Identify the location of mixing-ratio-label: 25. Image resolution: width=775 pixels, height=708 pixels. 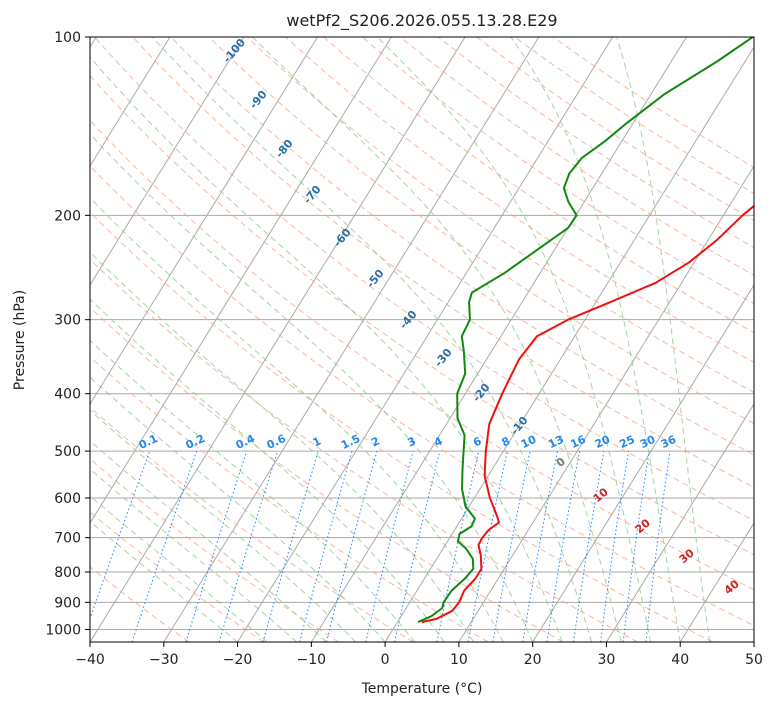
(626, 442).